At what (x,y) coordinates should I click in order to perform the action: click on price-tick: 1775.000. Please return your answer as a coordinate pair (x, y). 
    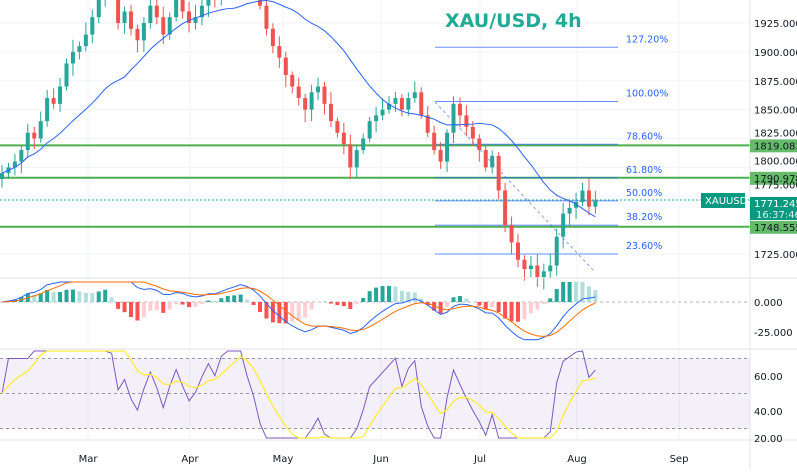
    Looking at the image, I should click on (775, 185).